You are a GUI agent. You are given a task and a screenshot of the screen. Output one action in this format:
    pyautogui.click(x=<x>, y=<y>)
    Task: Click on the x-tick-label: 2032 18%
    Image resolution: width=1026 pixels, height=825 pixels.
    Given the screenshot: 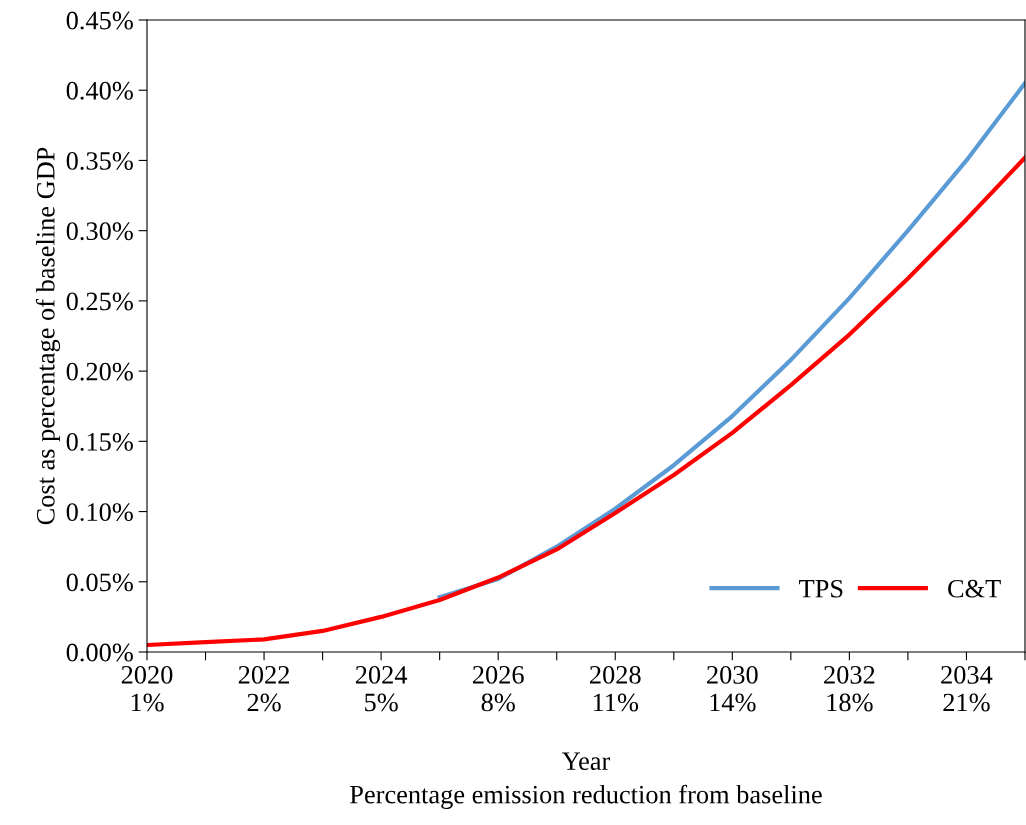 What is the action you would take?
    pyautogui.click(x=849, y=688)
    